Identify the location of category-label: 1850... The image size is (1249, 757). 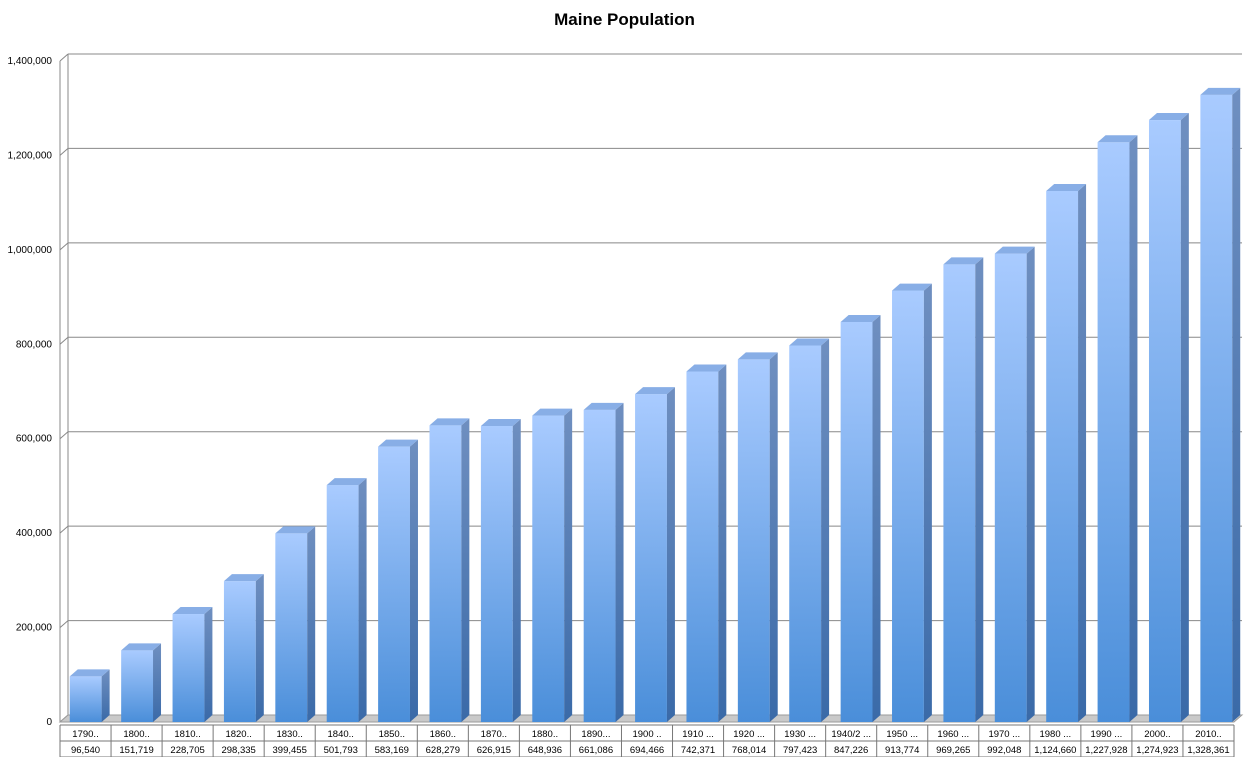
(392, 734).